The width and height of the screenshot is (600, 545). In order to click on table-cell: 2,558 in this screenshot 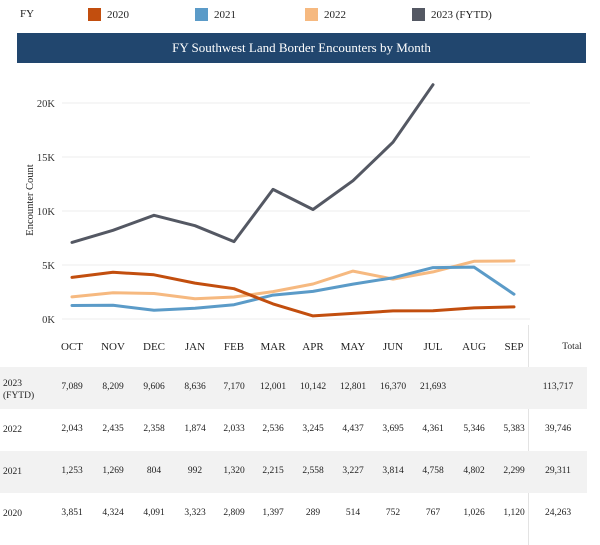, I will do `click(313, 471)`.